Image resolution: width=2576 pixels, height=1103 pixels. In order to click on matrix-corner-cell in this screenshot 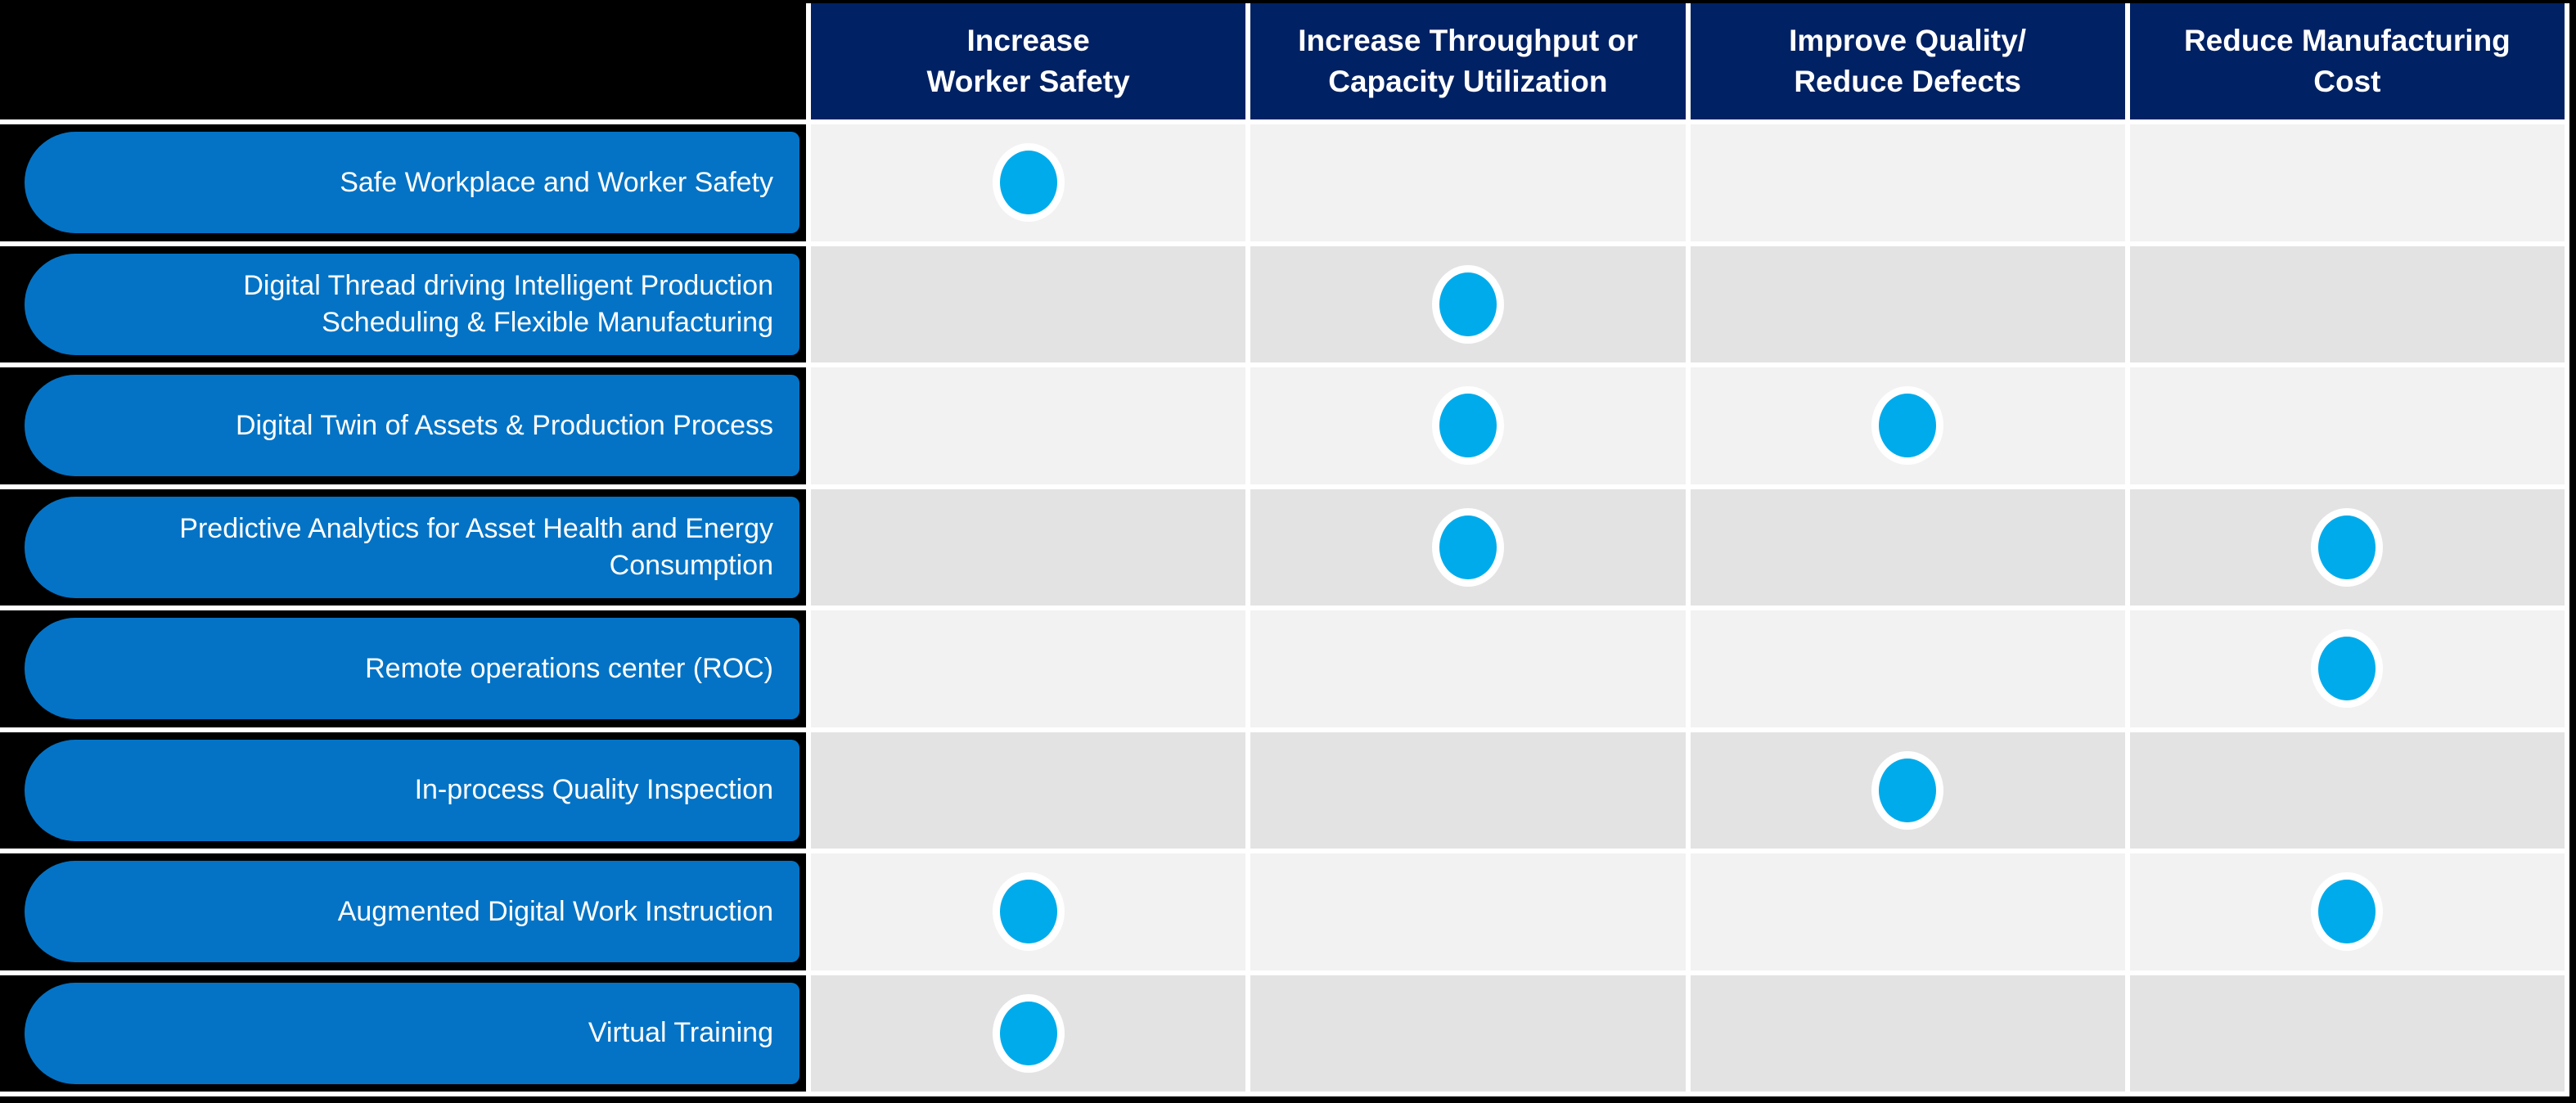, I will do `click(403, 63)`.